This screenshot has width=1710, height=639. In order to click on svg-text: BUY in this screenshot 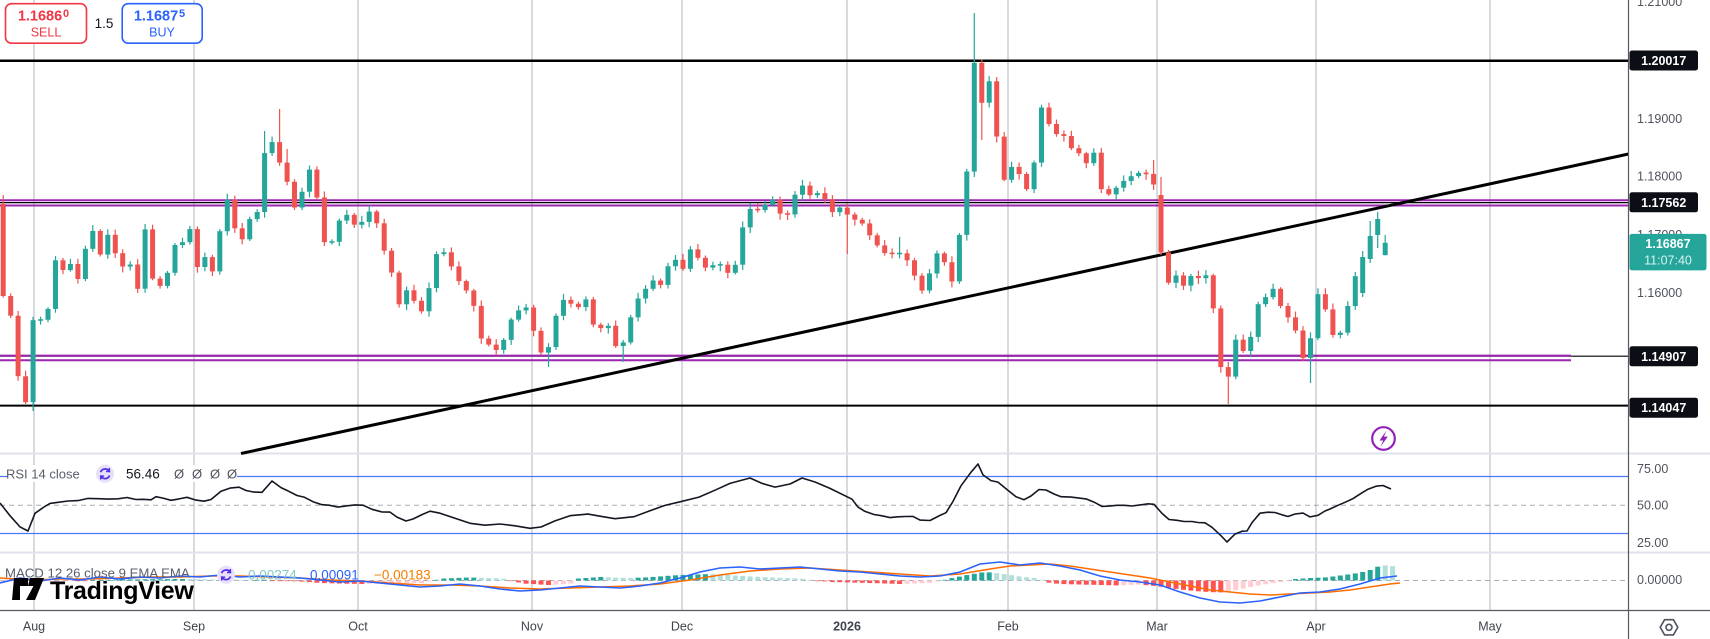, I will do `click(162, 33)`.